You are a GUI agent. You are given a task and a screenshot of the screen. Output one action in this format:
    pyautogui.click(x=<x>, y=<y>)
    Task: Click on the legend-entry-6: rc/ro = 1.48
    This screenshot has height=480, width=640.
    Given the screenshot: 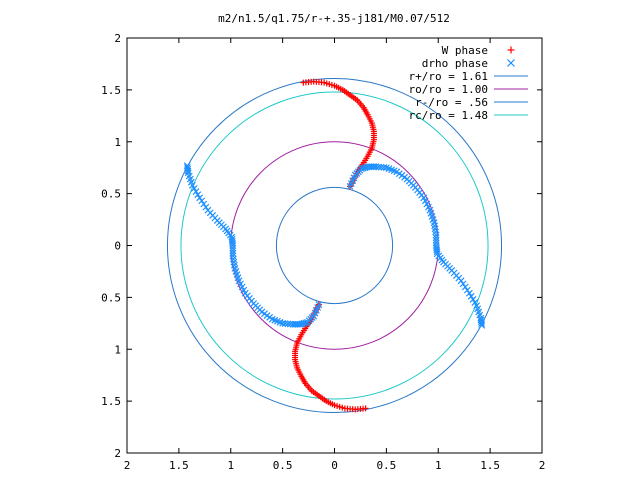 What is the action you would take?
    pyautogui.click(x=468, y=115)
    